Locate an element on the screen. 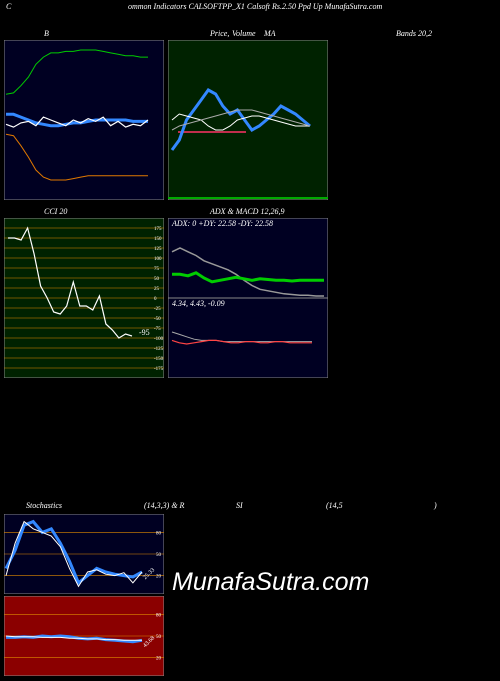 Image resolution: width=500 pixels, height=681 pixels. cci-tick-label: -100 is located at coordinates (159, 339).